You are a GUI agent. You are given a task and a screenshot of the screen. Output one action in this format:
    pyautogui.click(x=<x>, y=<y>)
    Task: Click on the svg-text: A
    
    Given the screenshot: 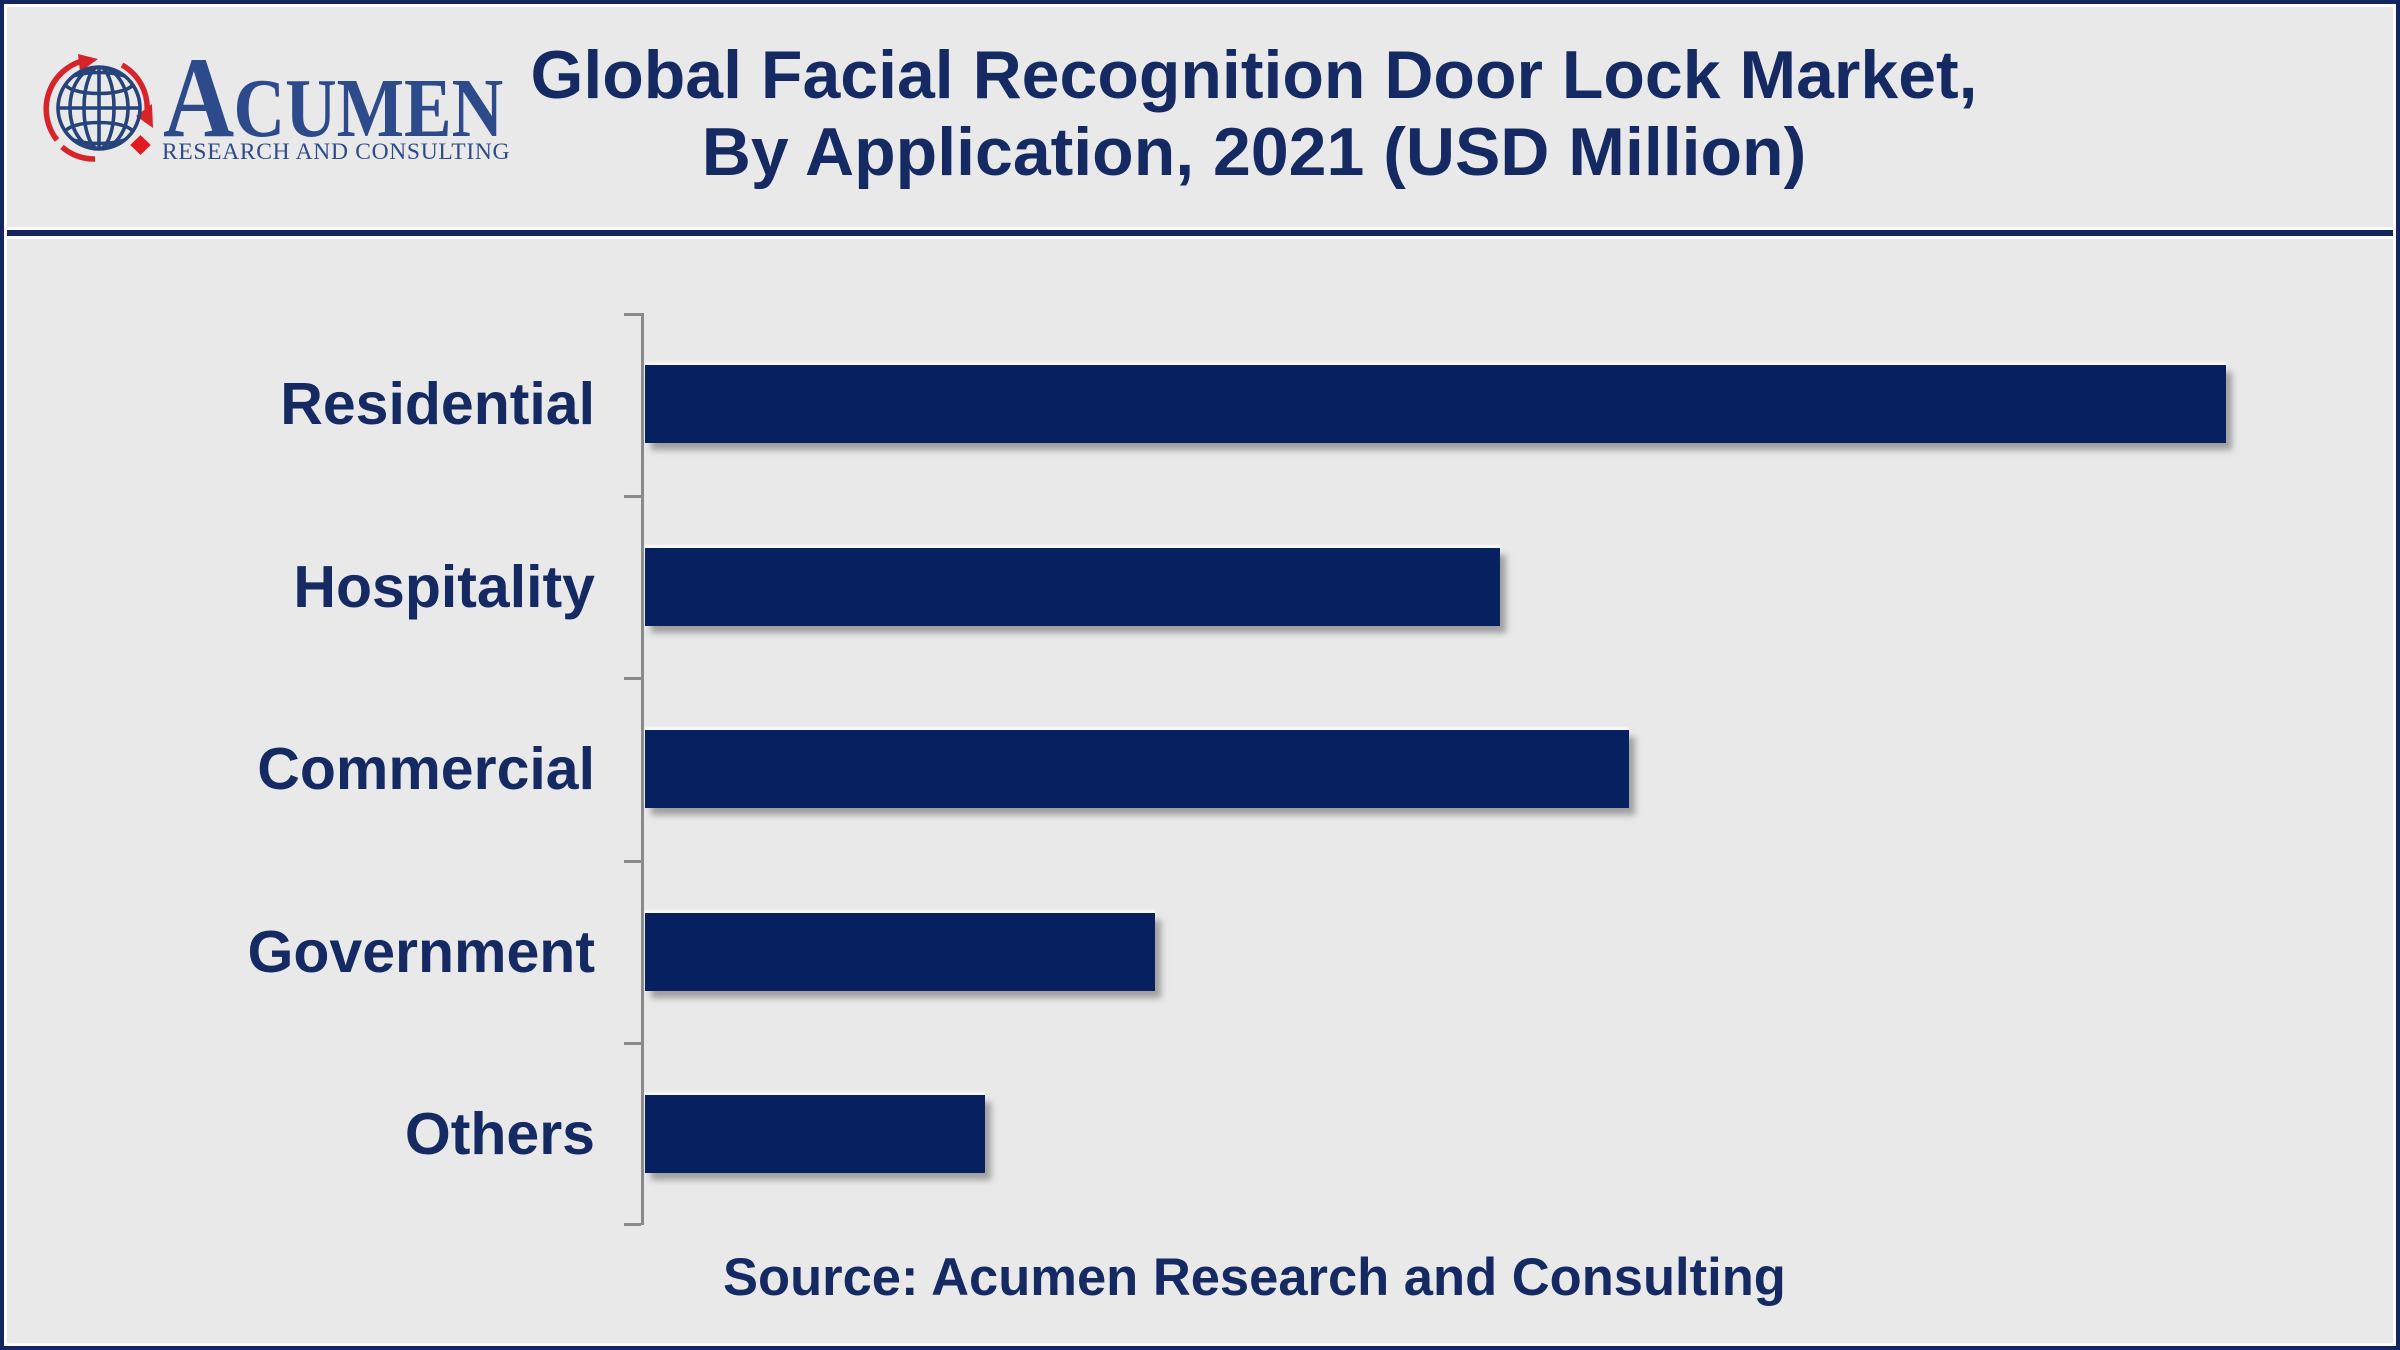 What is the action you would take?
    pyautogui.click(x=198, y=98)
    